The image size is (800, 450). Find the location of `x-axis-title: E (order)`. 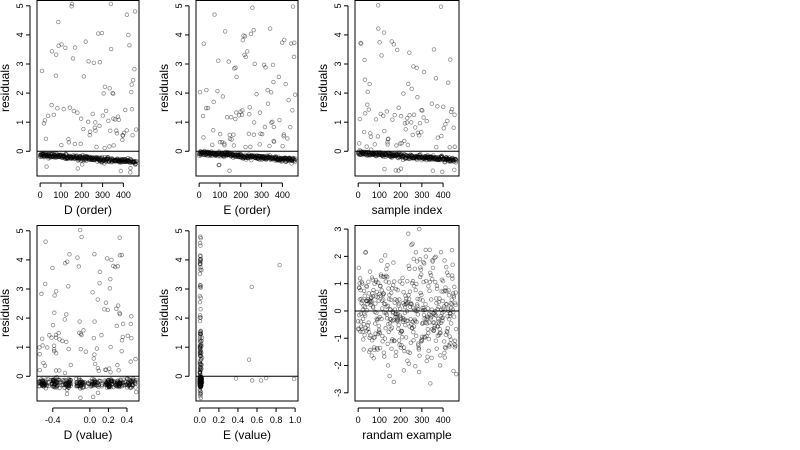

x-axis-title: E (order) is located at coordinates (246, 210).